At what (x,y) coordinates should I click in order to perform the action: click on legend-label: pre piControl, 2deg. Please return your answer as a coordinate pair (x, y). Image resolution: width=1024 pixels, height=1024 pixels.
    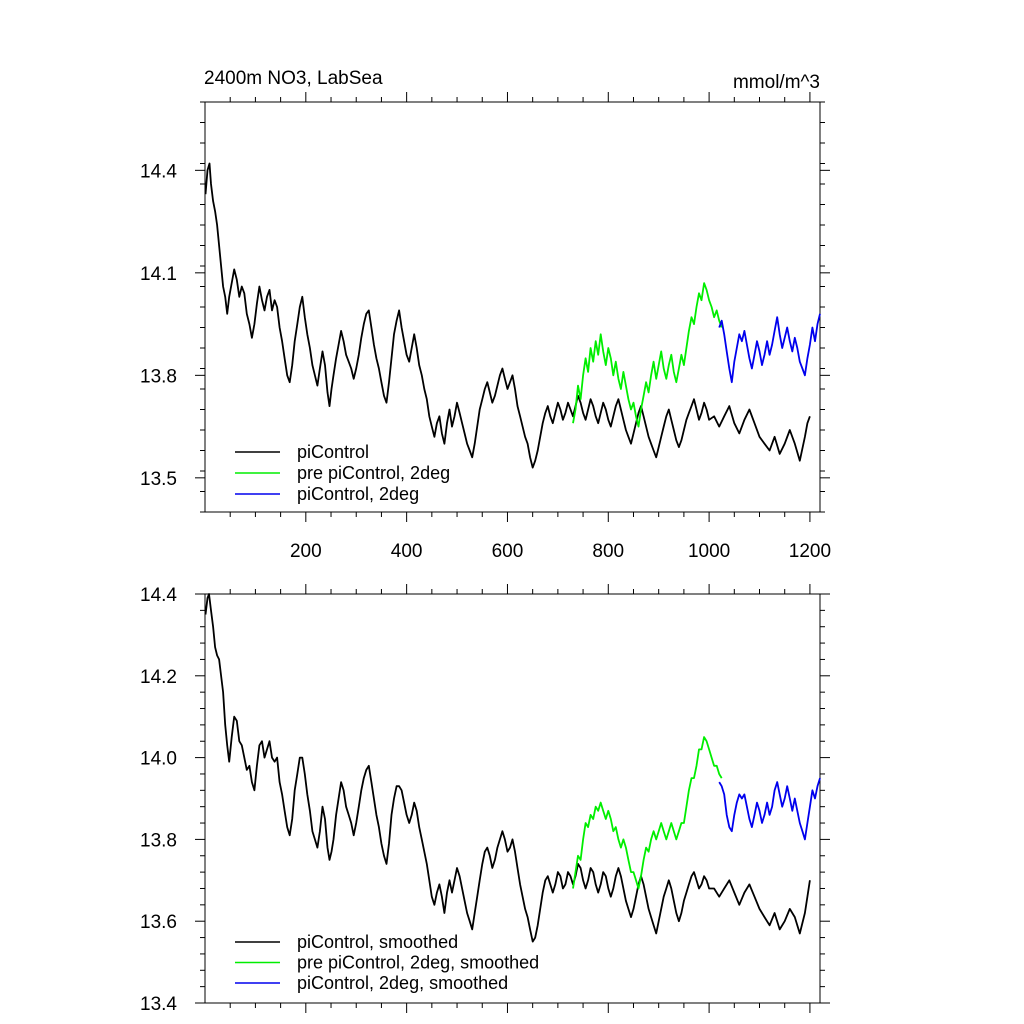
    Looking at the image, I should click on (373, 473).